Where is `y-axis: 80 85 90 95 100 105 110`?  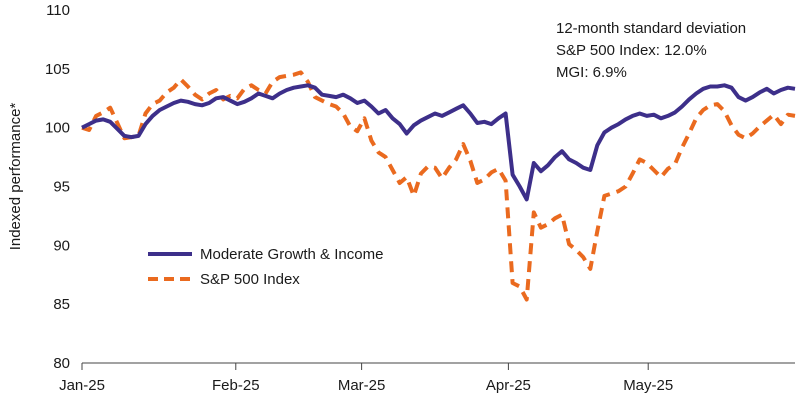 y-axis: 80 85 90 95 100 105 110 is located at coordinates (57, 187).